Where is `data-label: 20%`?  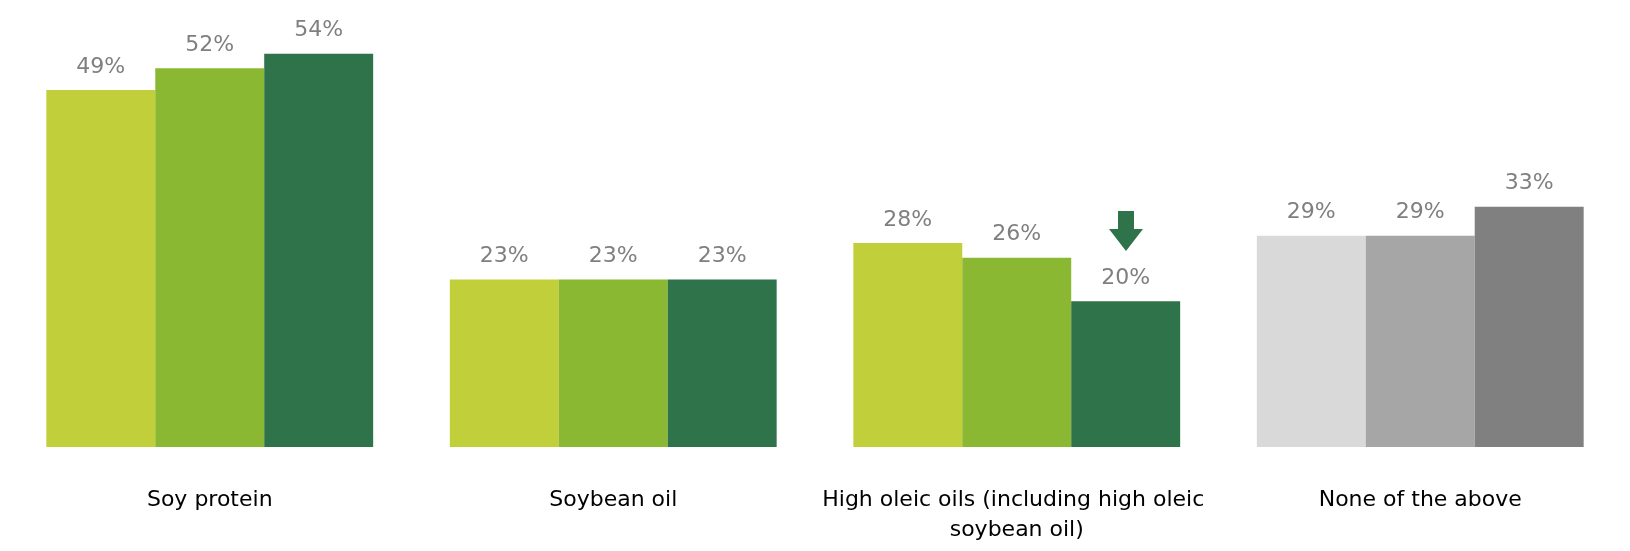 data-label: 20% is located at coordinates (1126, 276).